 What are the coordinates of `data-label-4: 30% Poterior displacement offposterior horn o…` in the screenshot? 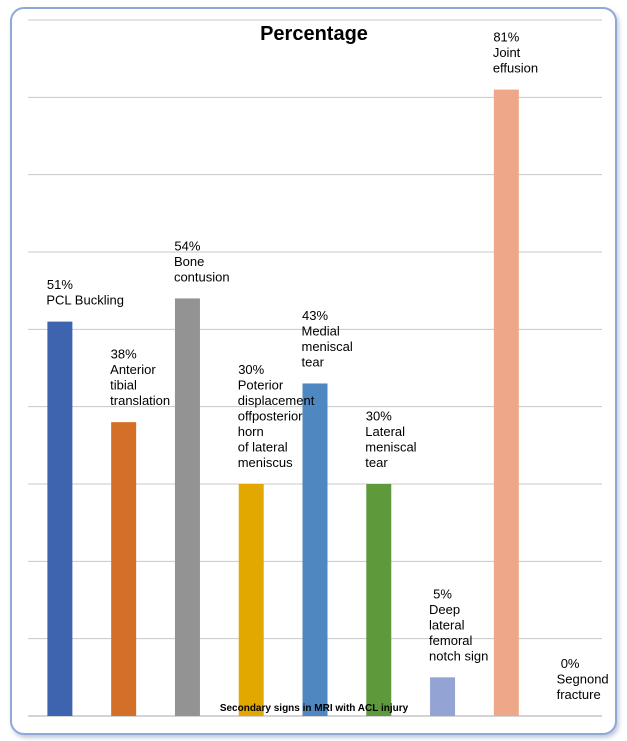 It's located at (276, 416).